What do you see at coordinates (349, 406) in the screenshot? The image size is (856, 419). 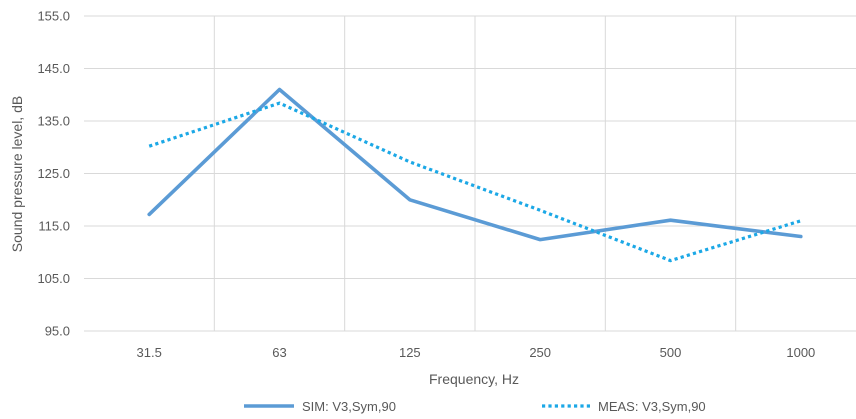 I see `legend-label: SIM: V3,Sym,90` at bounding box center [349, 406].